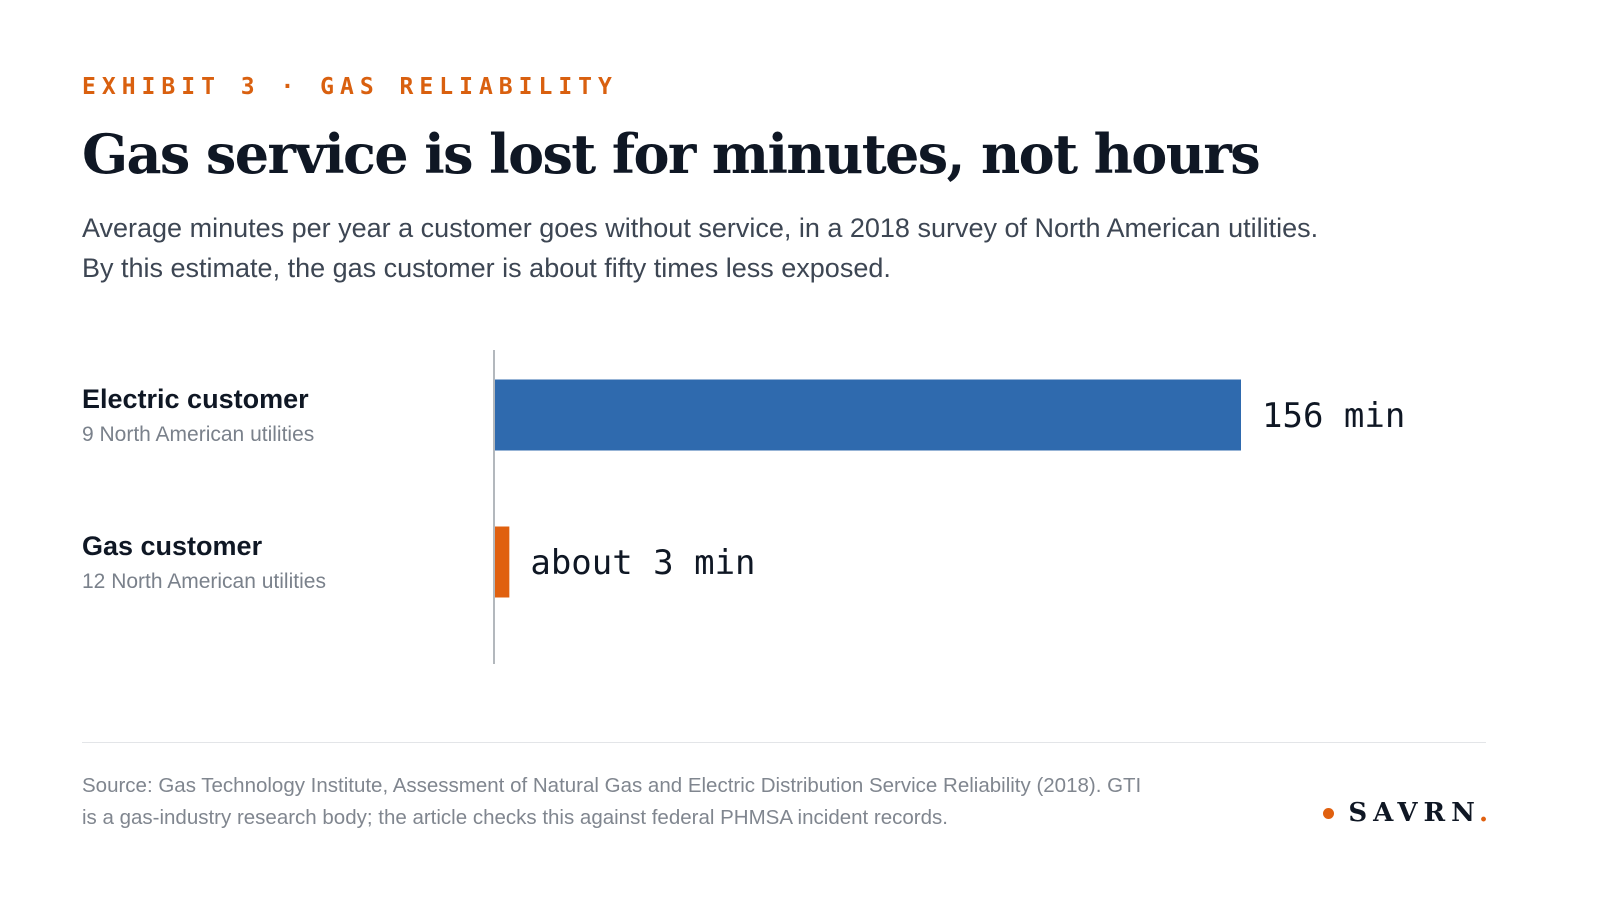 Image resolution: width=1600 pixels, height=900 pixels. I want to click on savrn-logo: SAVRN ., so click(1405, 813).